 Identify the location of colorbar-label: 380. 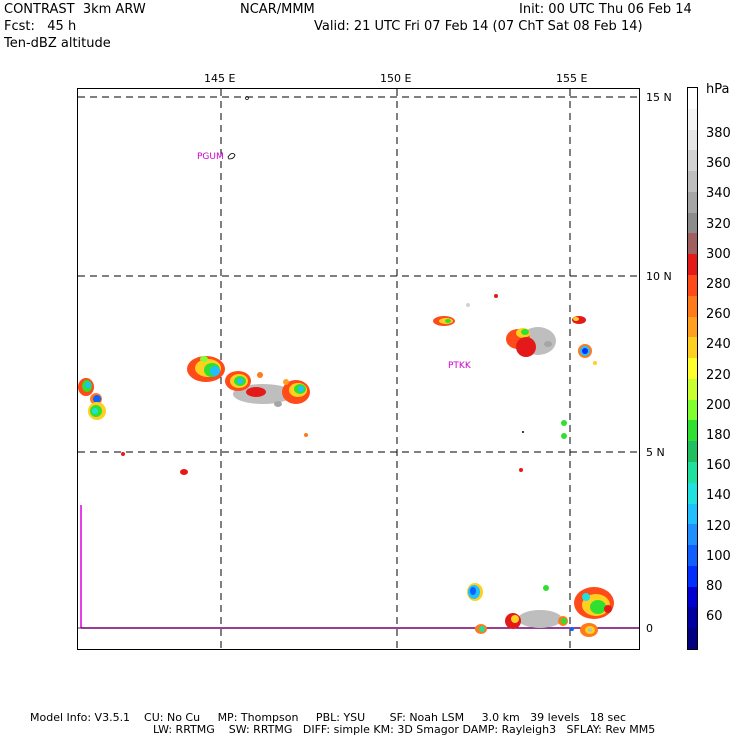
(718, 133).